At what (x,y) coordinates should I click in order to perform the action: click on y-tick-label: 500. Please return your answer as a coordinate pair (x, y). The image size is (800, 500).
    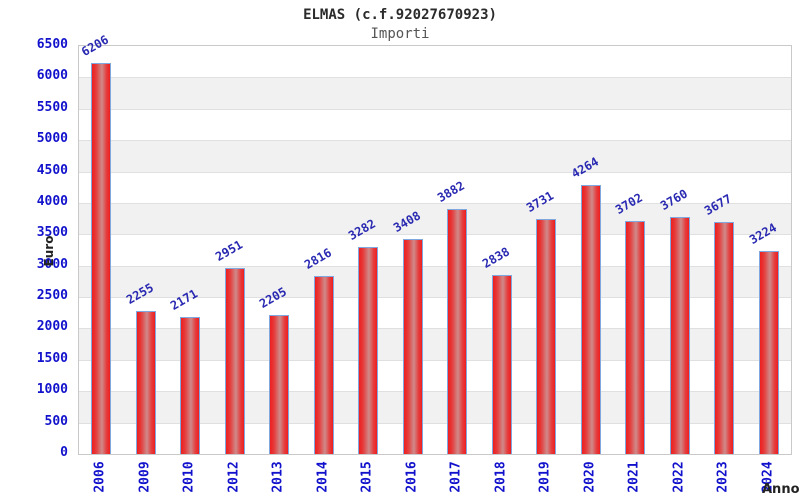
    Looking at the image, I should click on (56, 421).